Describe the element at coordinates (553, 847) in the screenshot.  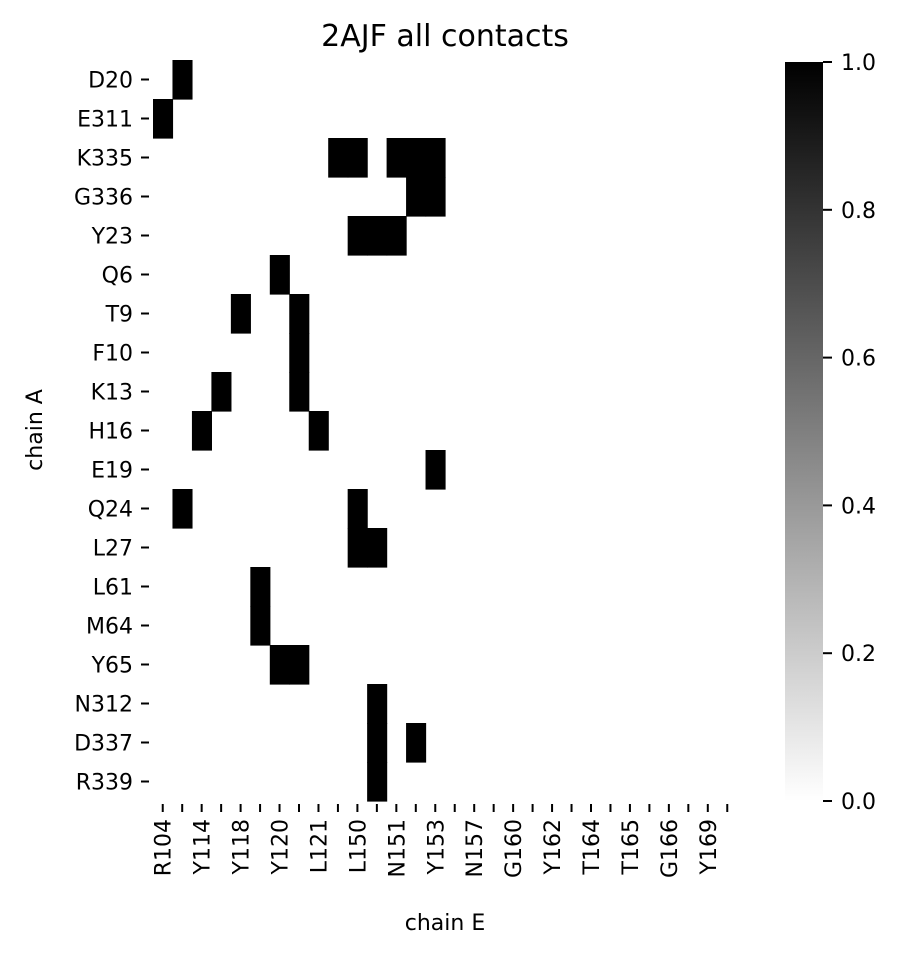
I see `x-tick-label: Y162` at that location.